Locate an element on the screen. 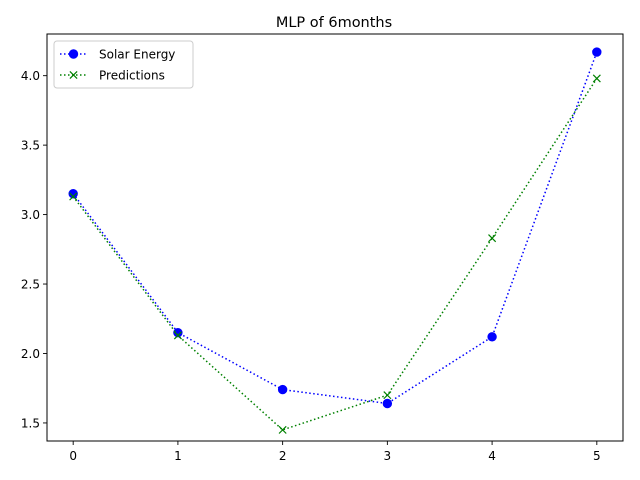 This screenshot has width=640, height=480. y-tick-label: 4.0 is located at coordinates (30, 76).